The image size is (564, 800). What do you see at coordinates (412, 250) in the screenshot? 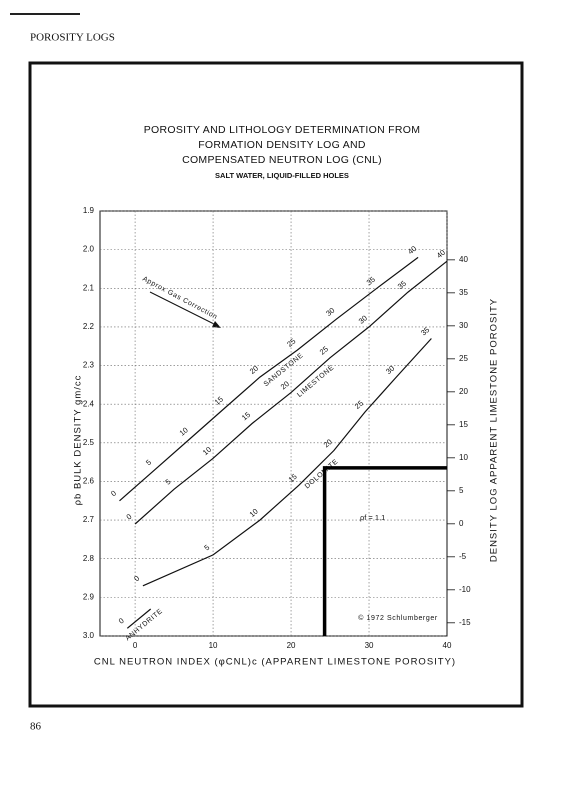
I see `porosity-label: 40` at bounding box center [412, 250].